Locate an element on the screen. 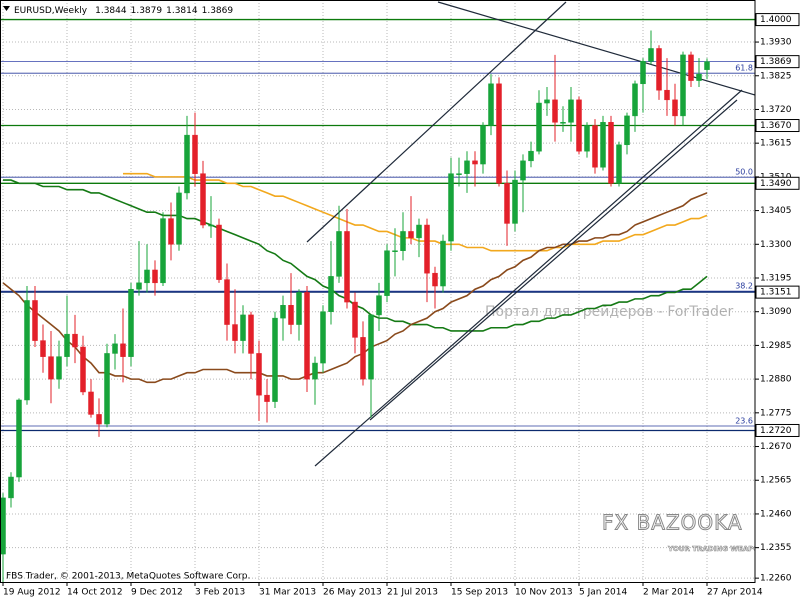 Image resolution: width=800 pixels, height=600 pixels. x-tick-label: 26 May 2013 is located at coordinates (352, 593).